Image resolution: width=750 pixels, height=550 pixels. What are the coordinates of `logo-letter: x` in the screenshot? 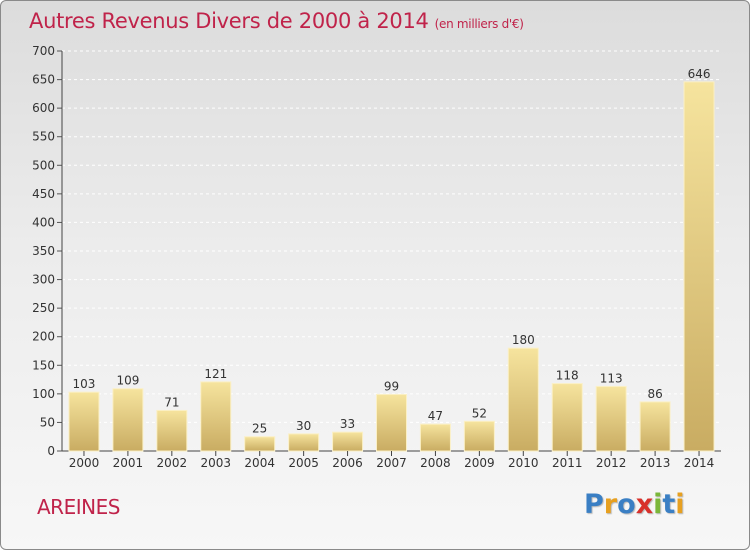 It's located at (644, 504).